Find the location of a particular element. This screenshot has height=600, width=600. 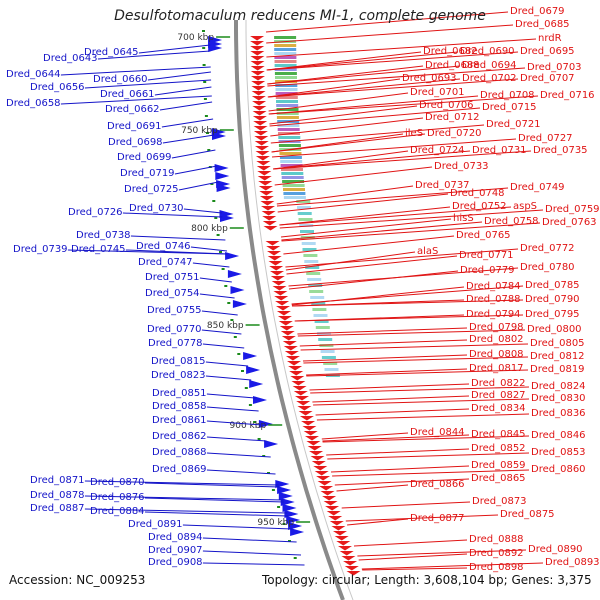

right-gene-label: Dred_0765 is located at coordinates (483, 235).